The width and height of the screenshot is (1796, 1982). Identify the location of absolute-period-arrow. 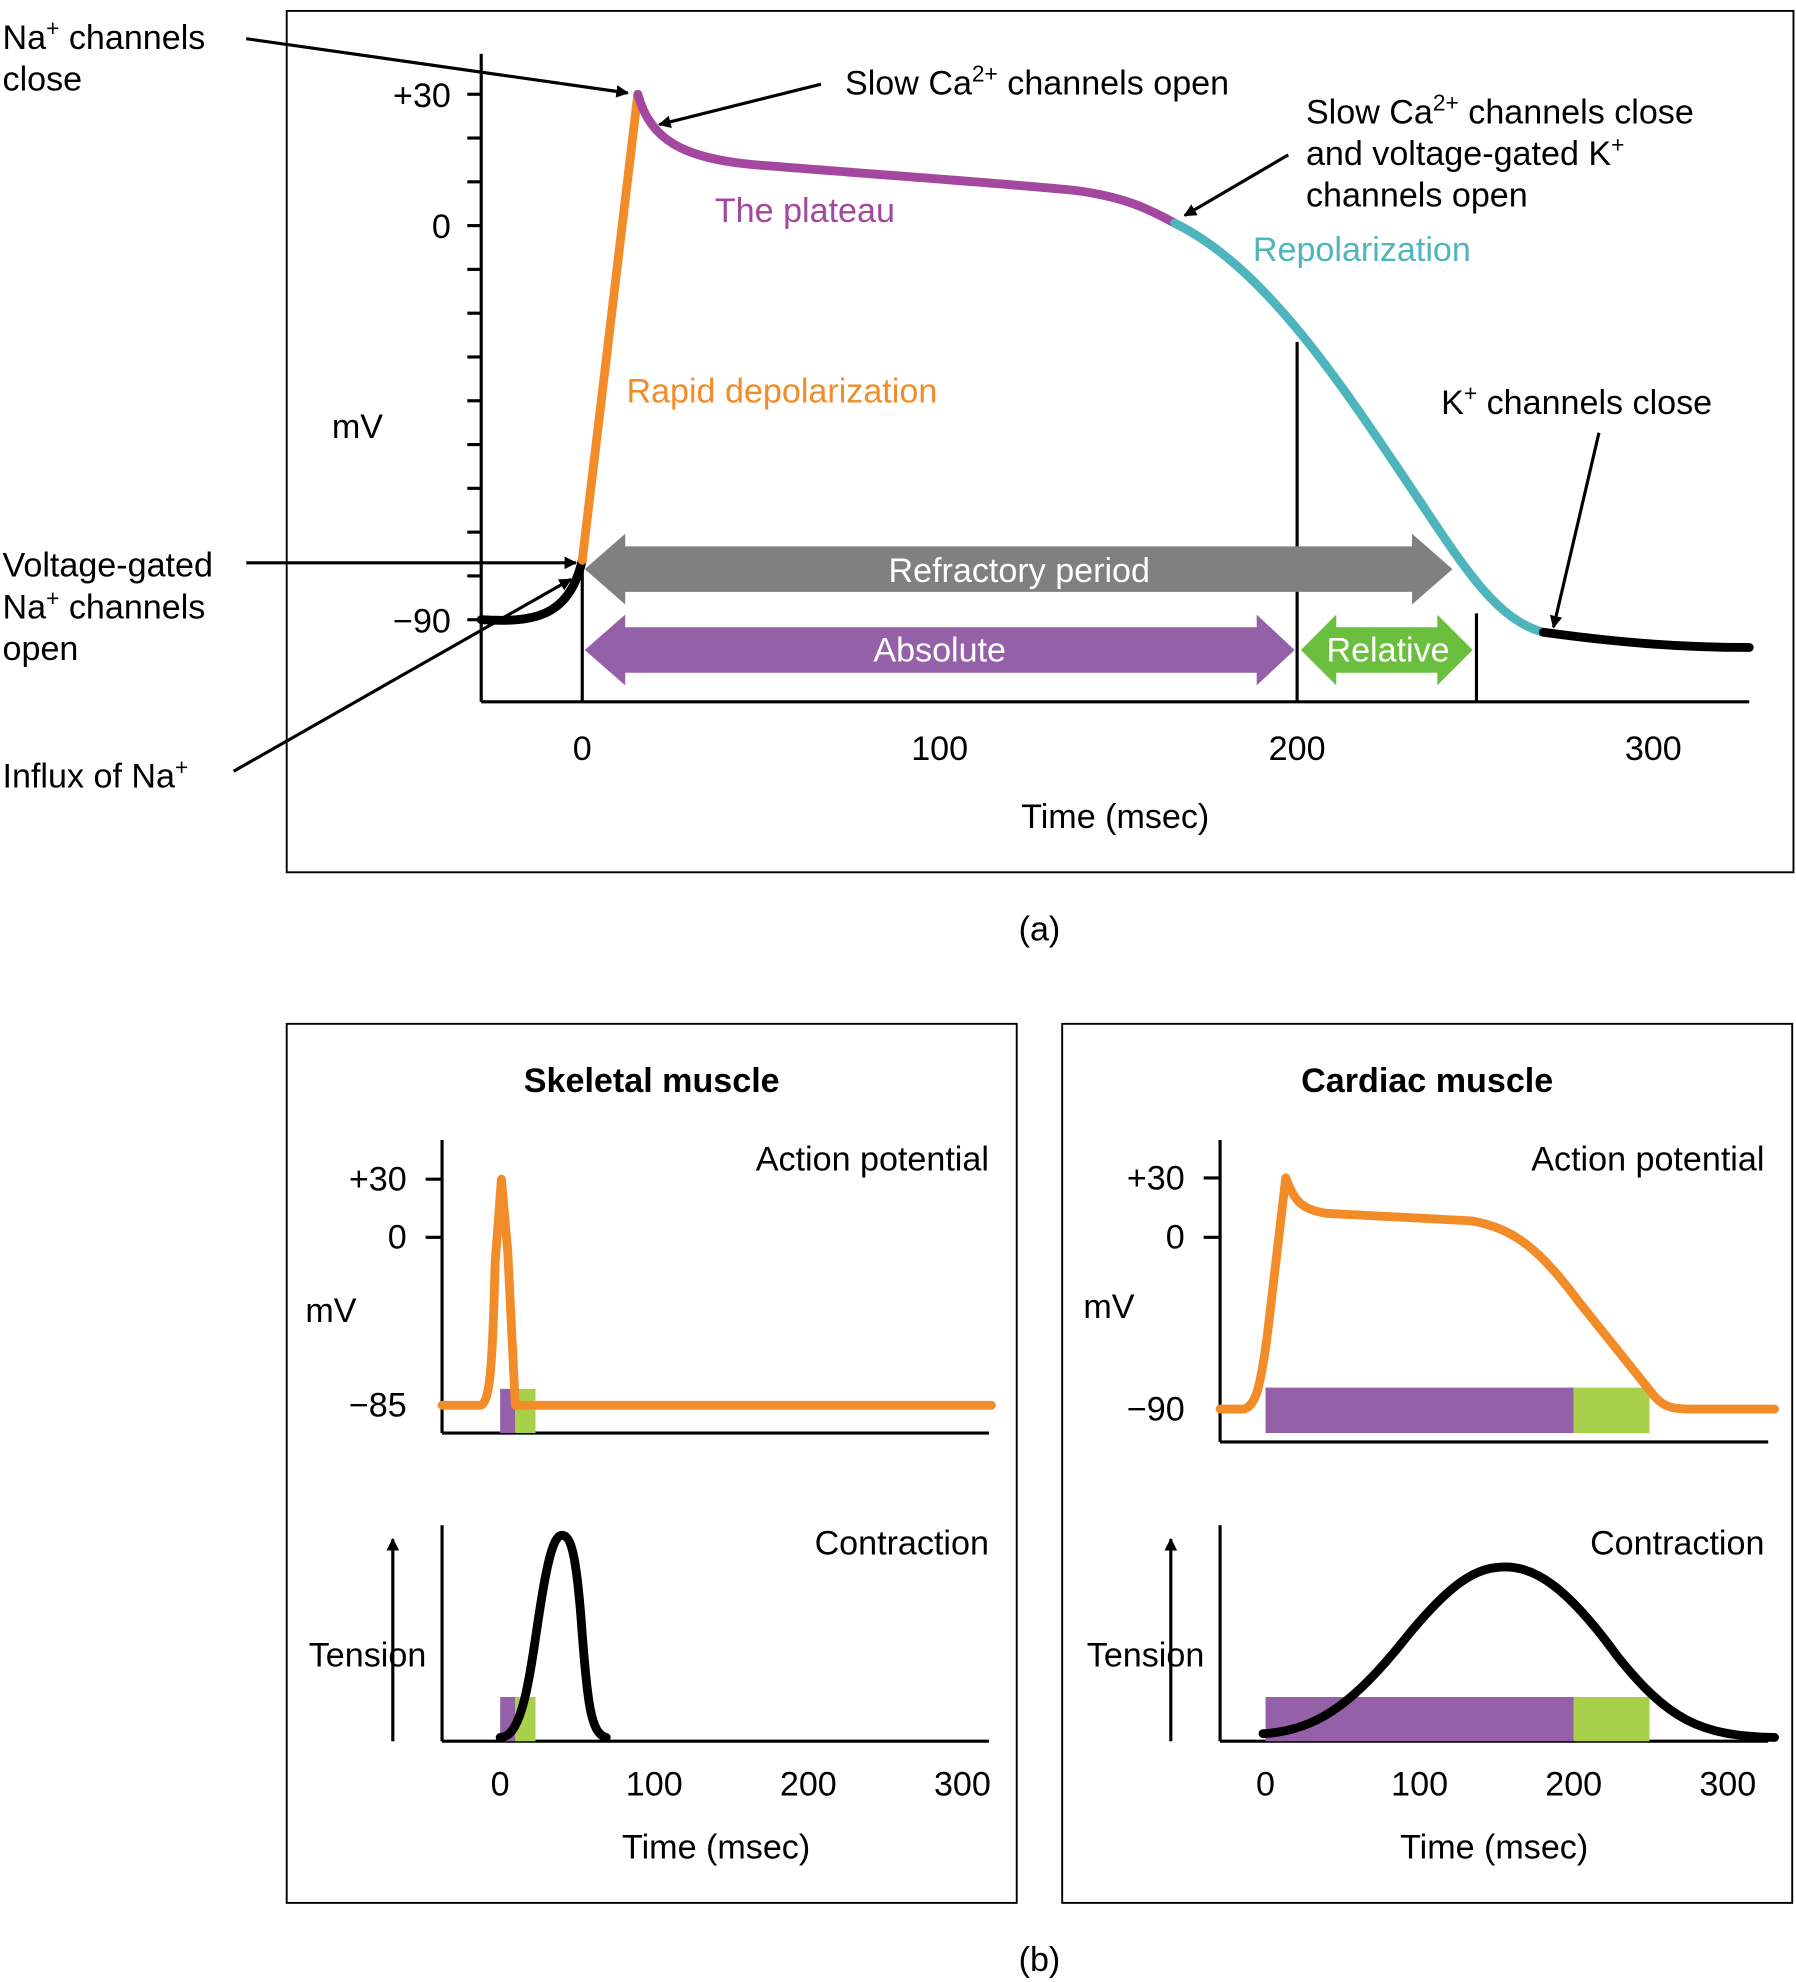
(939, 650).